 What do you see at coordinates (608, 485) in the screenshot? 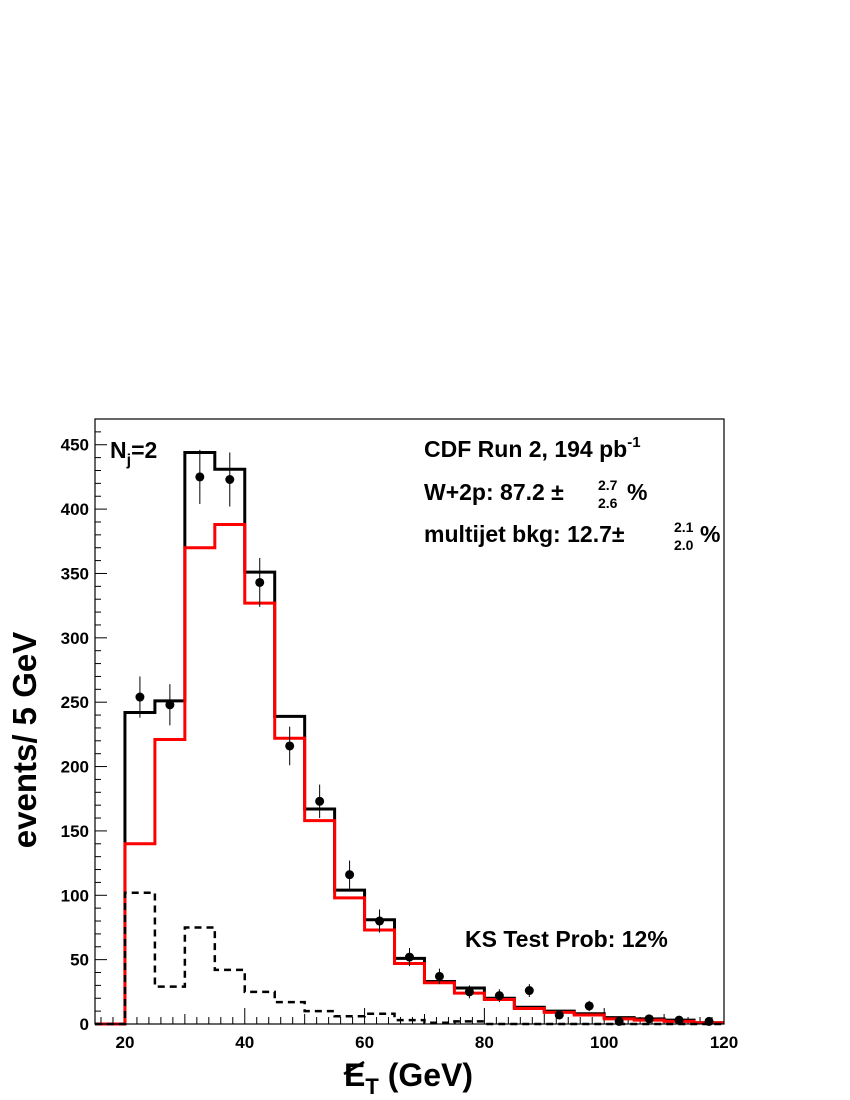
I see `w2p-upper-error: 2.7` at bounding box center [608, 485].